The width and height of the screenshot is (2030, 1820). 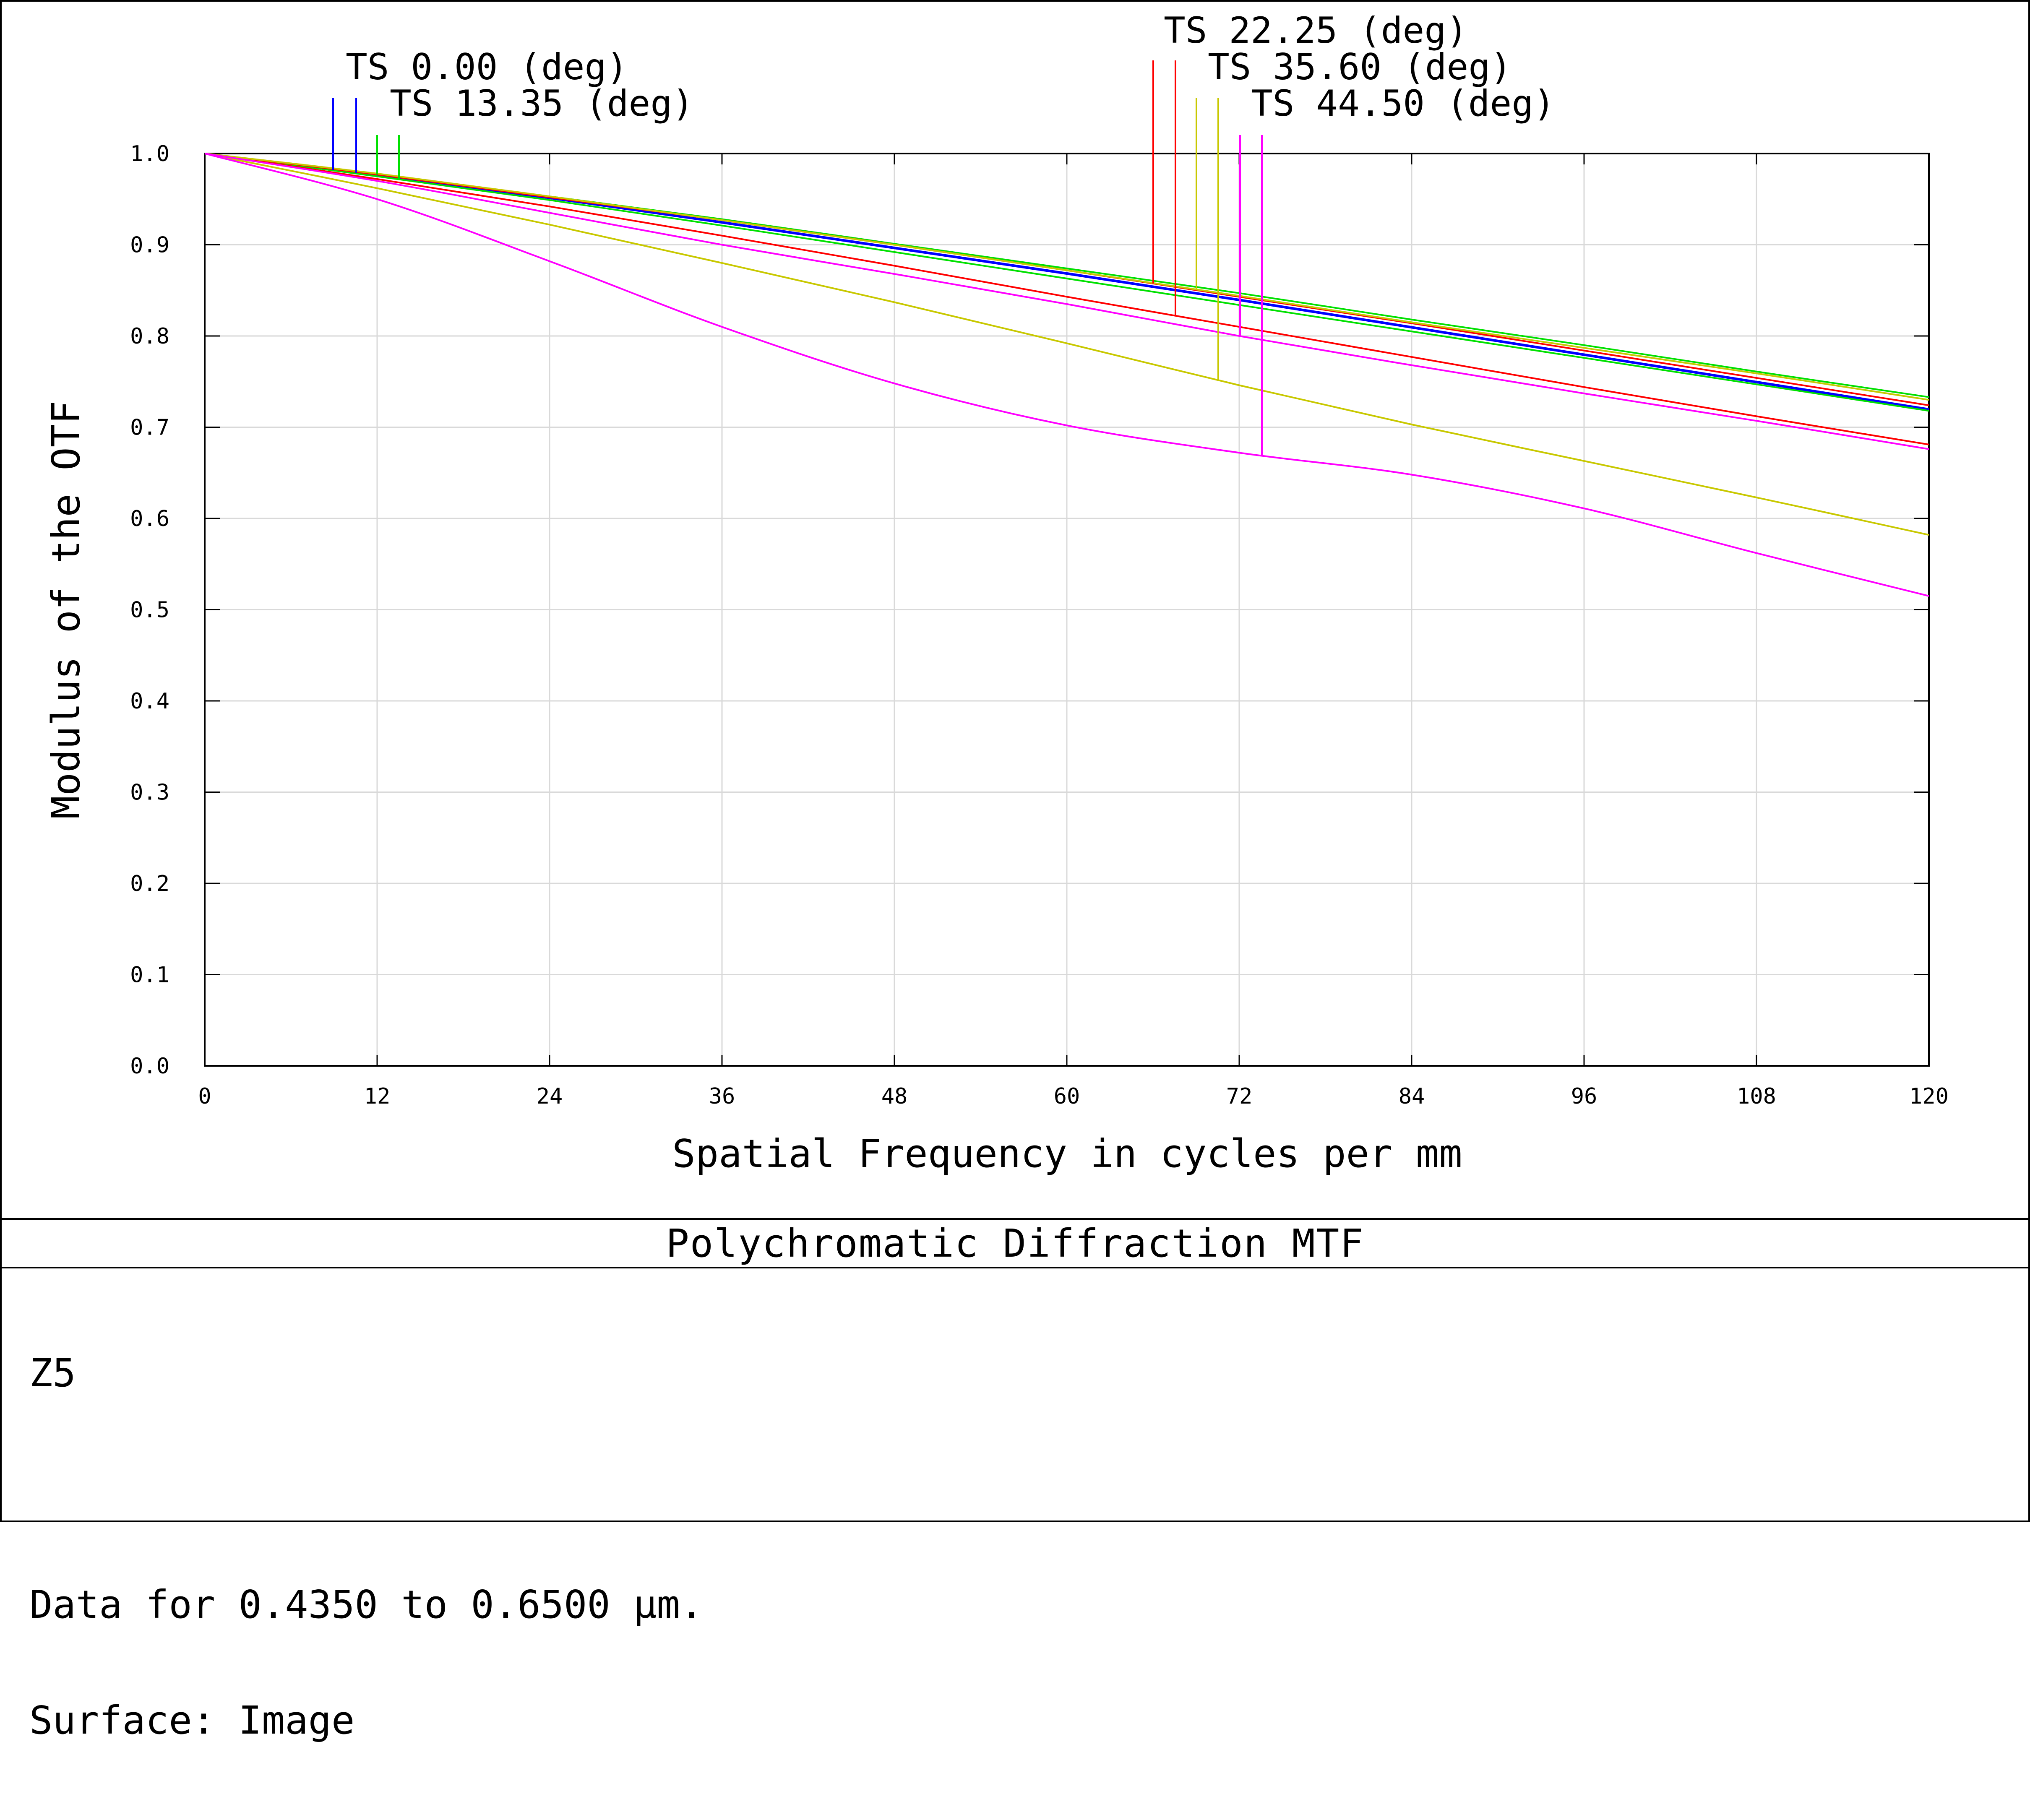 What do you see at coordinates (1412, 1096) in the screenshot?
I see `x-tick-label: 84` at bounding box center [1412, 1096].